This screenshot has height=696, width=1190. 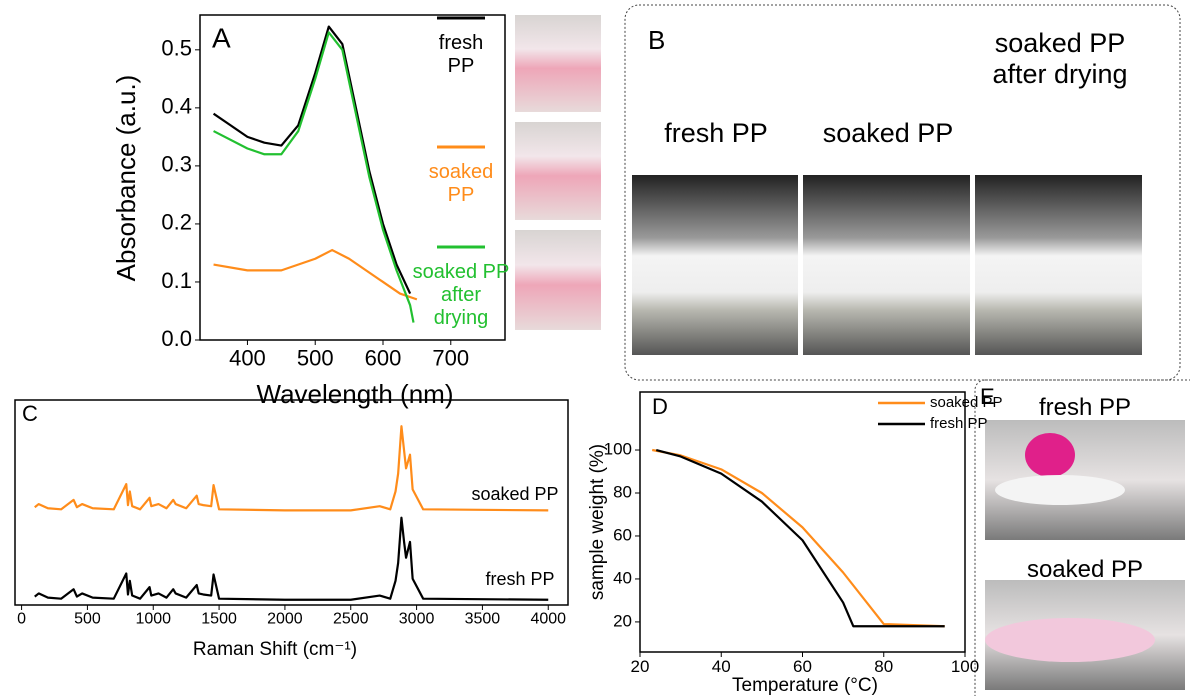 I want to click on y-tick-label: 20, so click(x=622, y=620).